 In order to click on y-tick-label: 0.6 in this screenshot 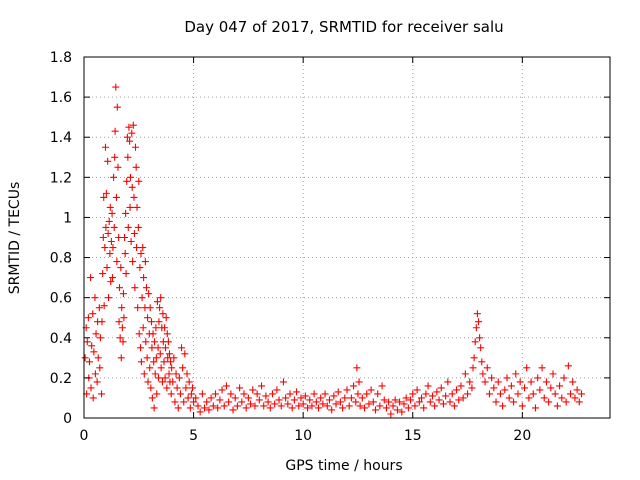, I will do `click(61, 299)`.